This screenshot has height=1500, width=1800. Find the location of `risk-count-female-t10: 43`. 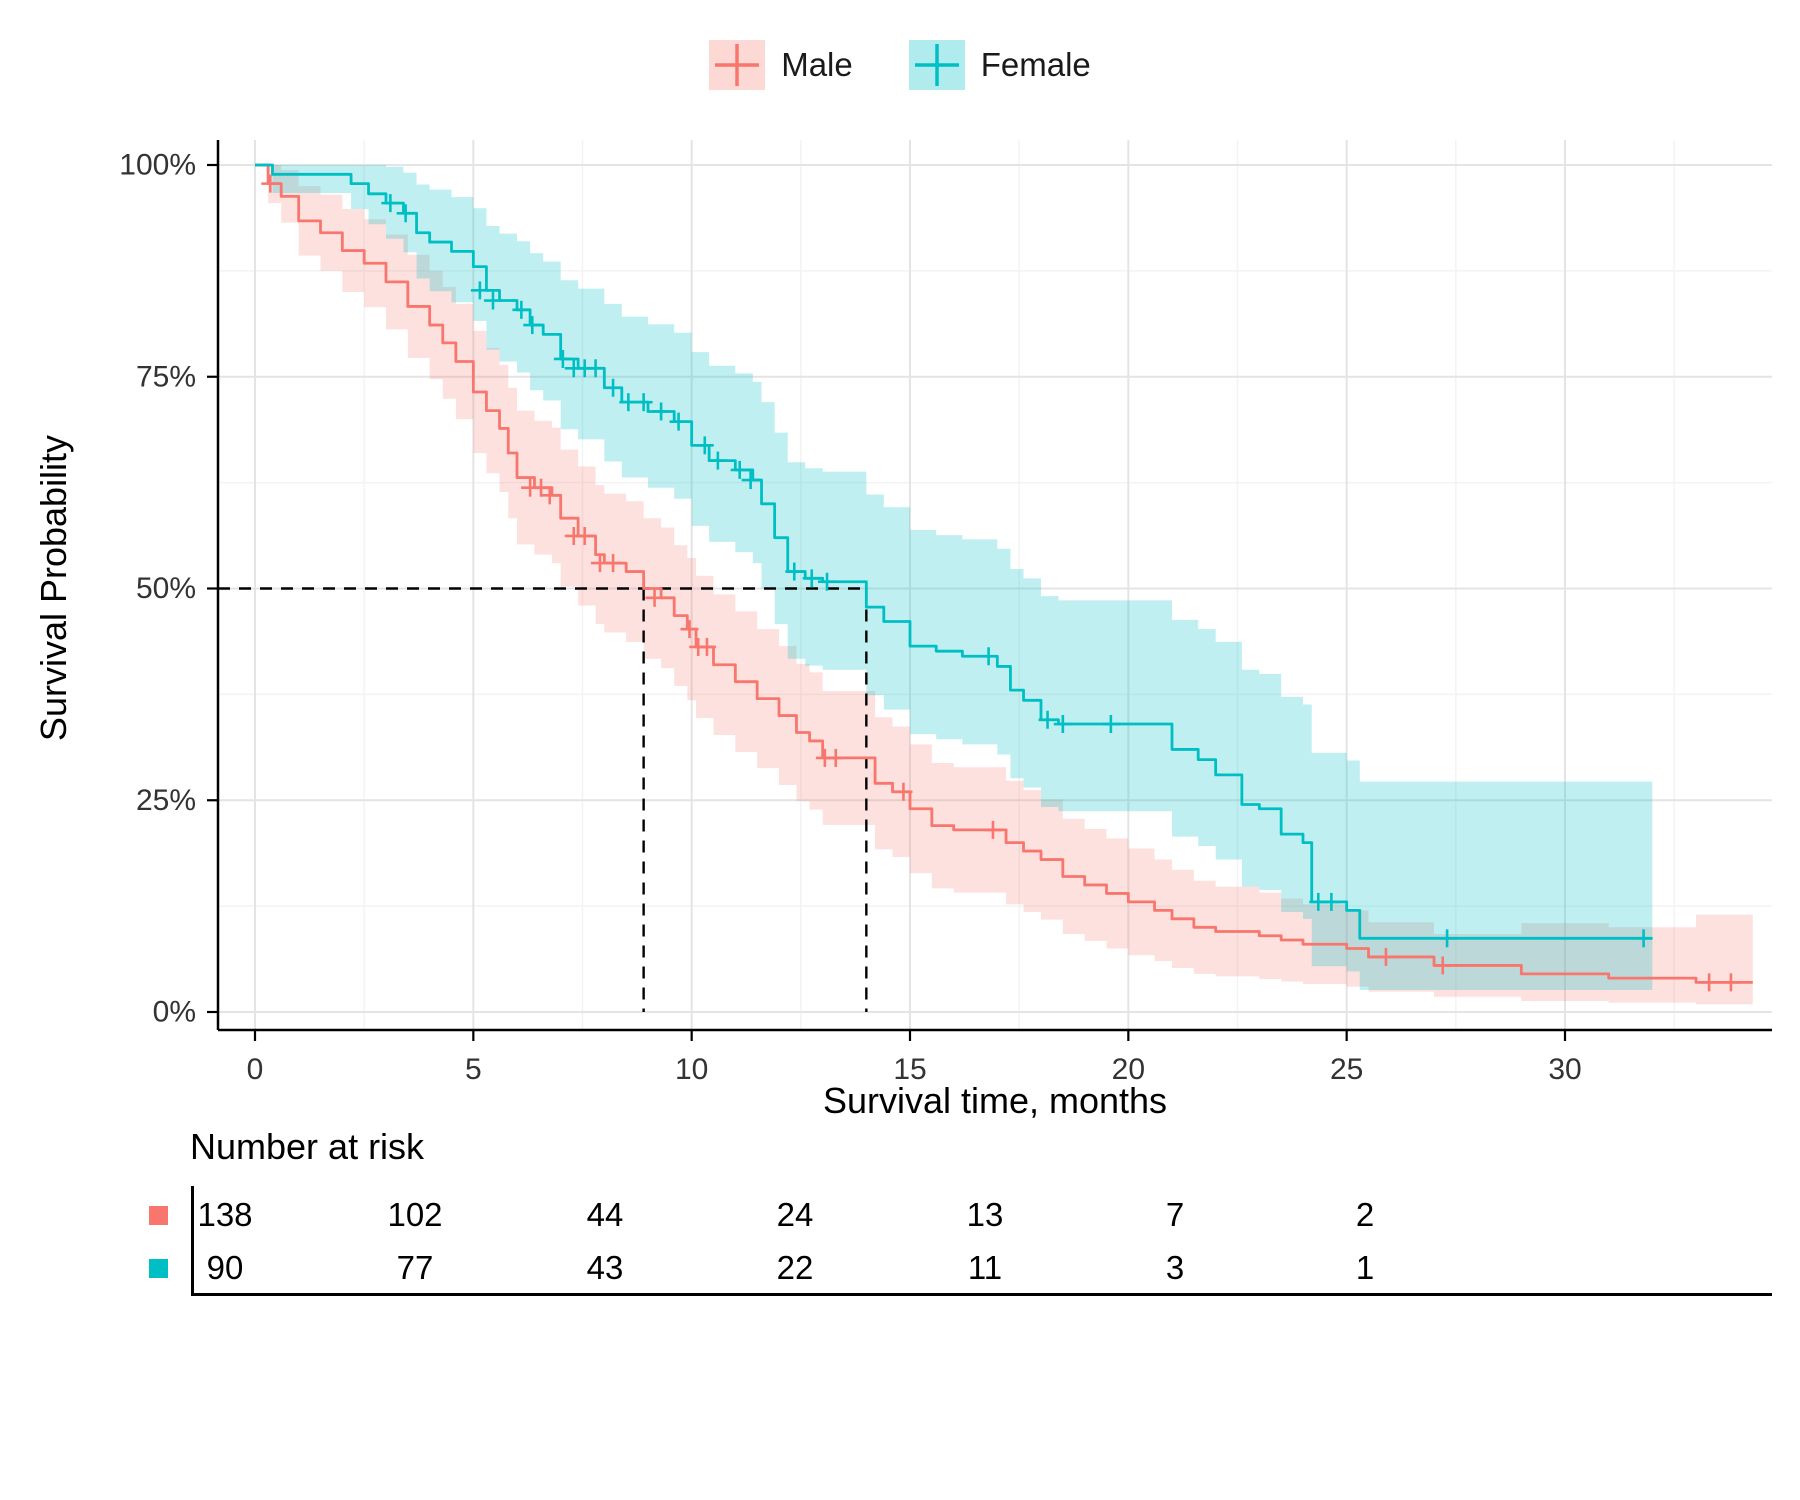

risk-count-female-t10: 43 is located at coordinates (605, 1267).